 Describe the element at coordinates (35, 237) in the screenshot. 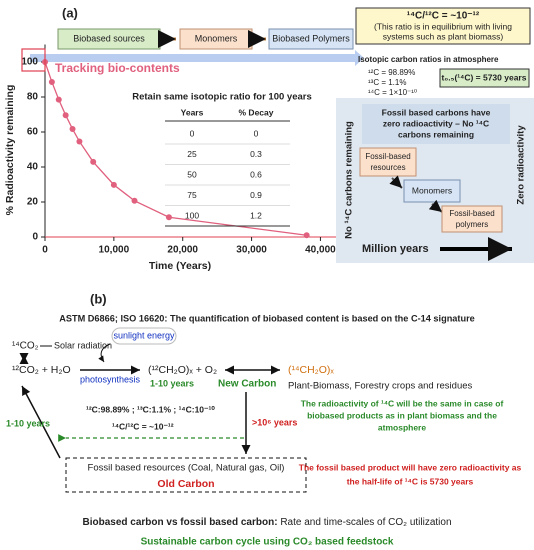

I see `y-tick-label: 0` at that location.